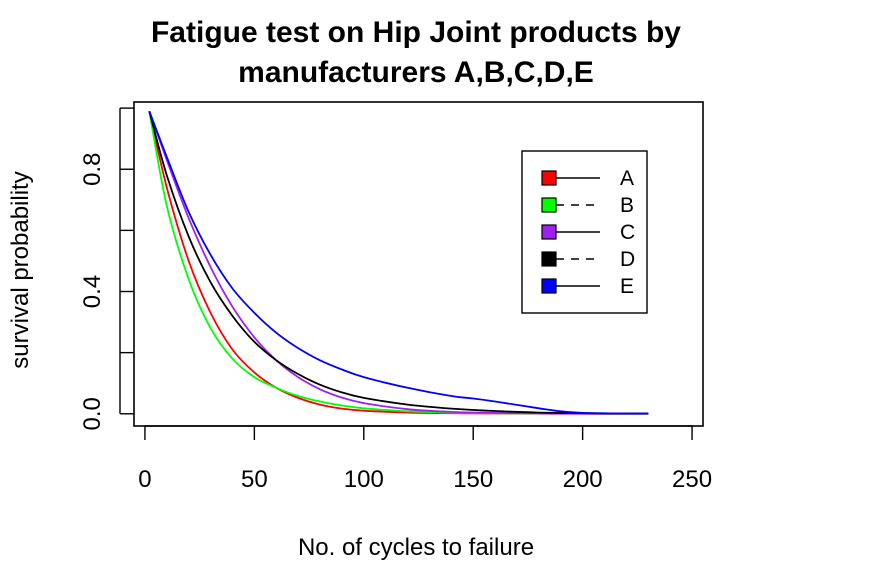  What do you see at coordinates (549, 205) in the screenshot?
I see `legend-swatch-b` at bounding box center [549, 205].